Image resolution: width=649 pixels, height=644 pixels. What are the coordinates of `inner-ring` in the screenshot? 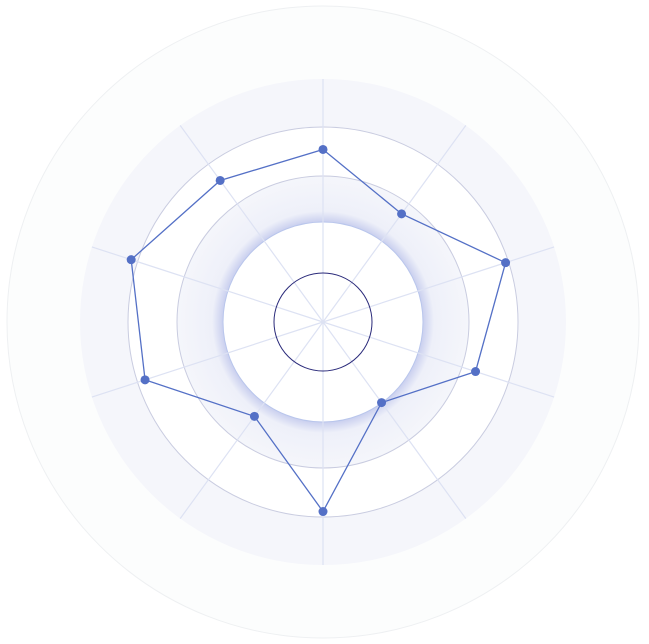 It's located at (323, 322).